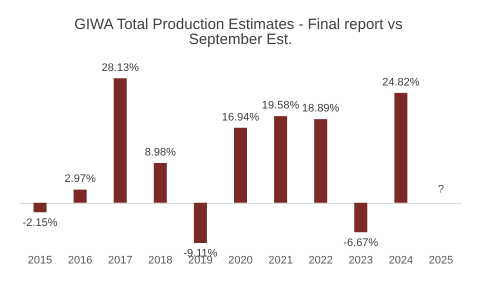 The image size is (481, 289). What do you see at coordinates (240, 32) in the screenshot?
I see `chart-title: GIWA Total Production Estimates - Final report vs September Est.` at bounding box center [240, 32].